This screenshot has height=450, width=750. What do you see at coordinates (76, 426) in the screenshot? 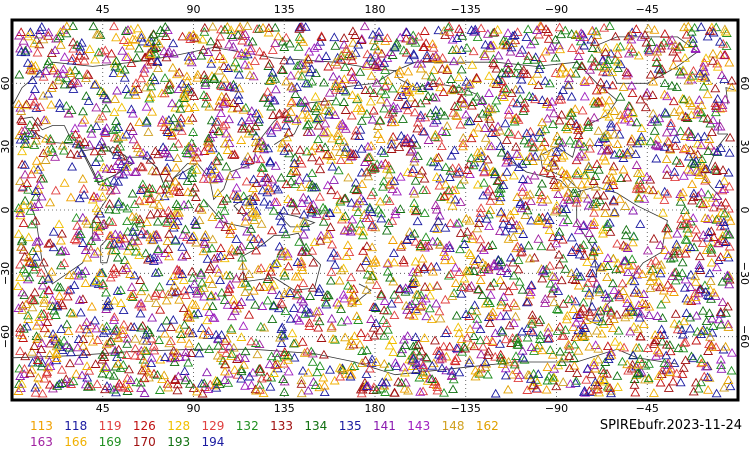
I see `legend-item: 118` at bounding box center [76, 426].